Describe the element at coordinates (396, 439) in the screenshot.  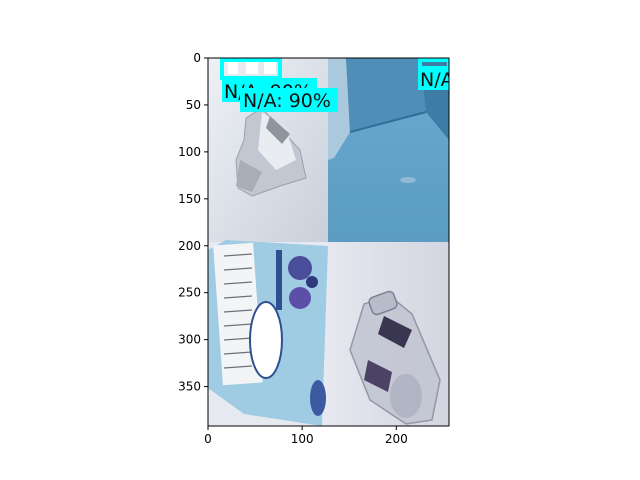
I see `x-tick-label: 200` at that location.